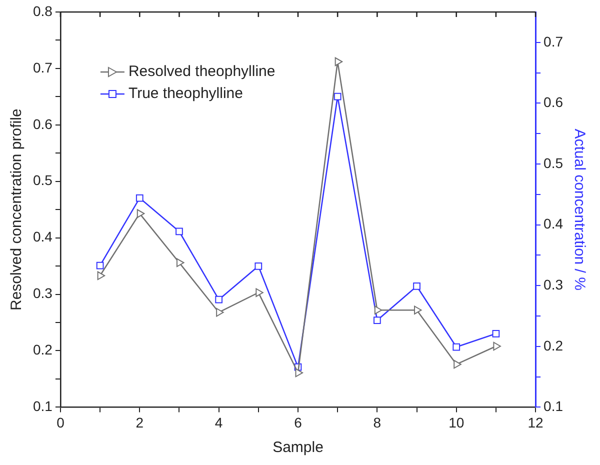 The height and width of the screenshot is (465, 600). Describe the element at coordinates (554, 345) in the screenshot. I see `y2-tick-label: 0.2` at that location.